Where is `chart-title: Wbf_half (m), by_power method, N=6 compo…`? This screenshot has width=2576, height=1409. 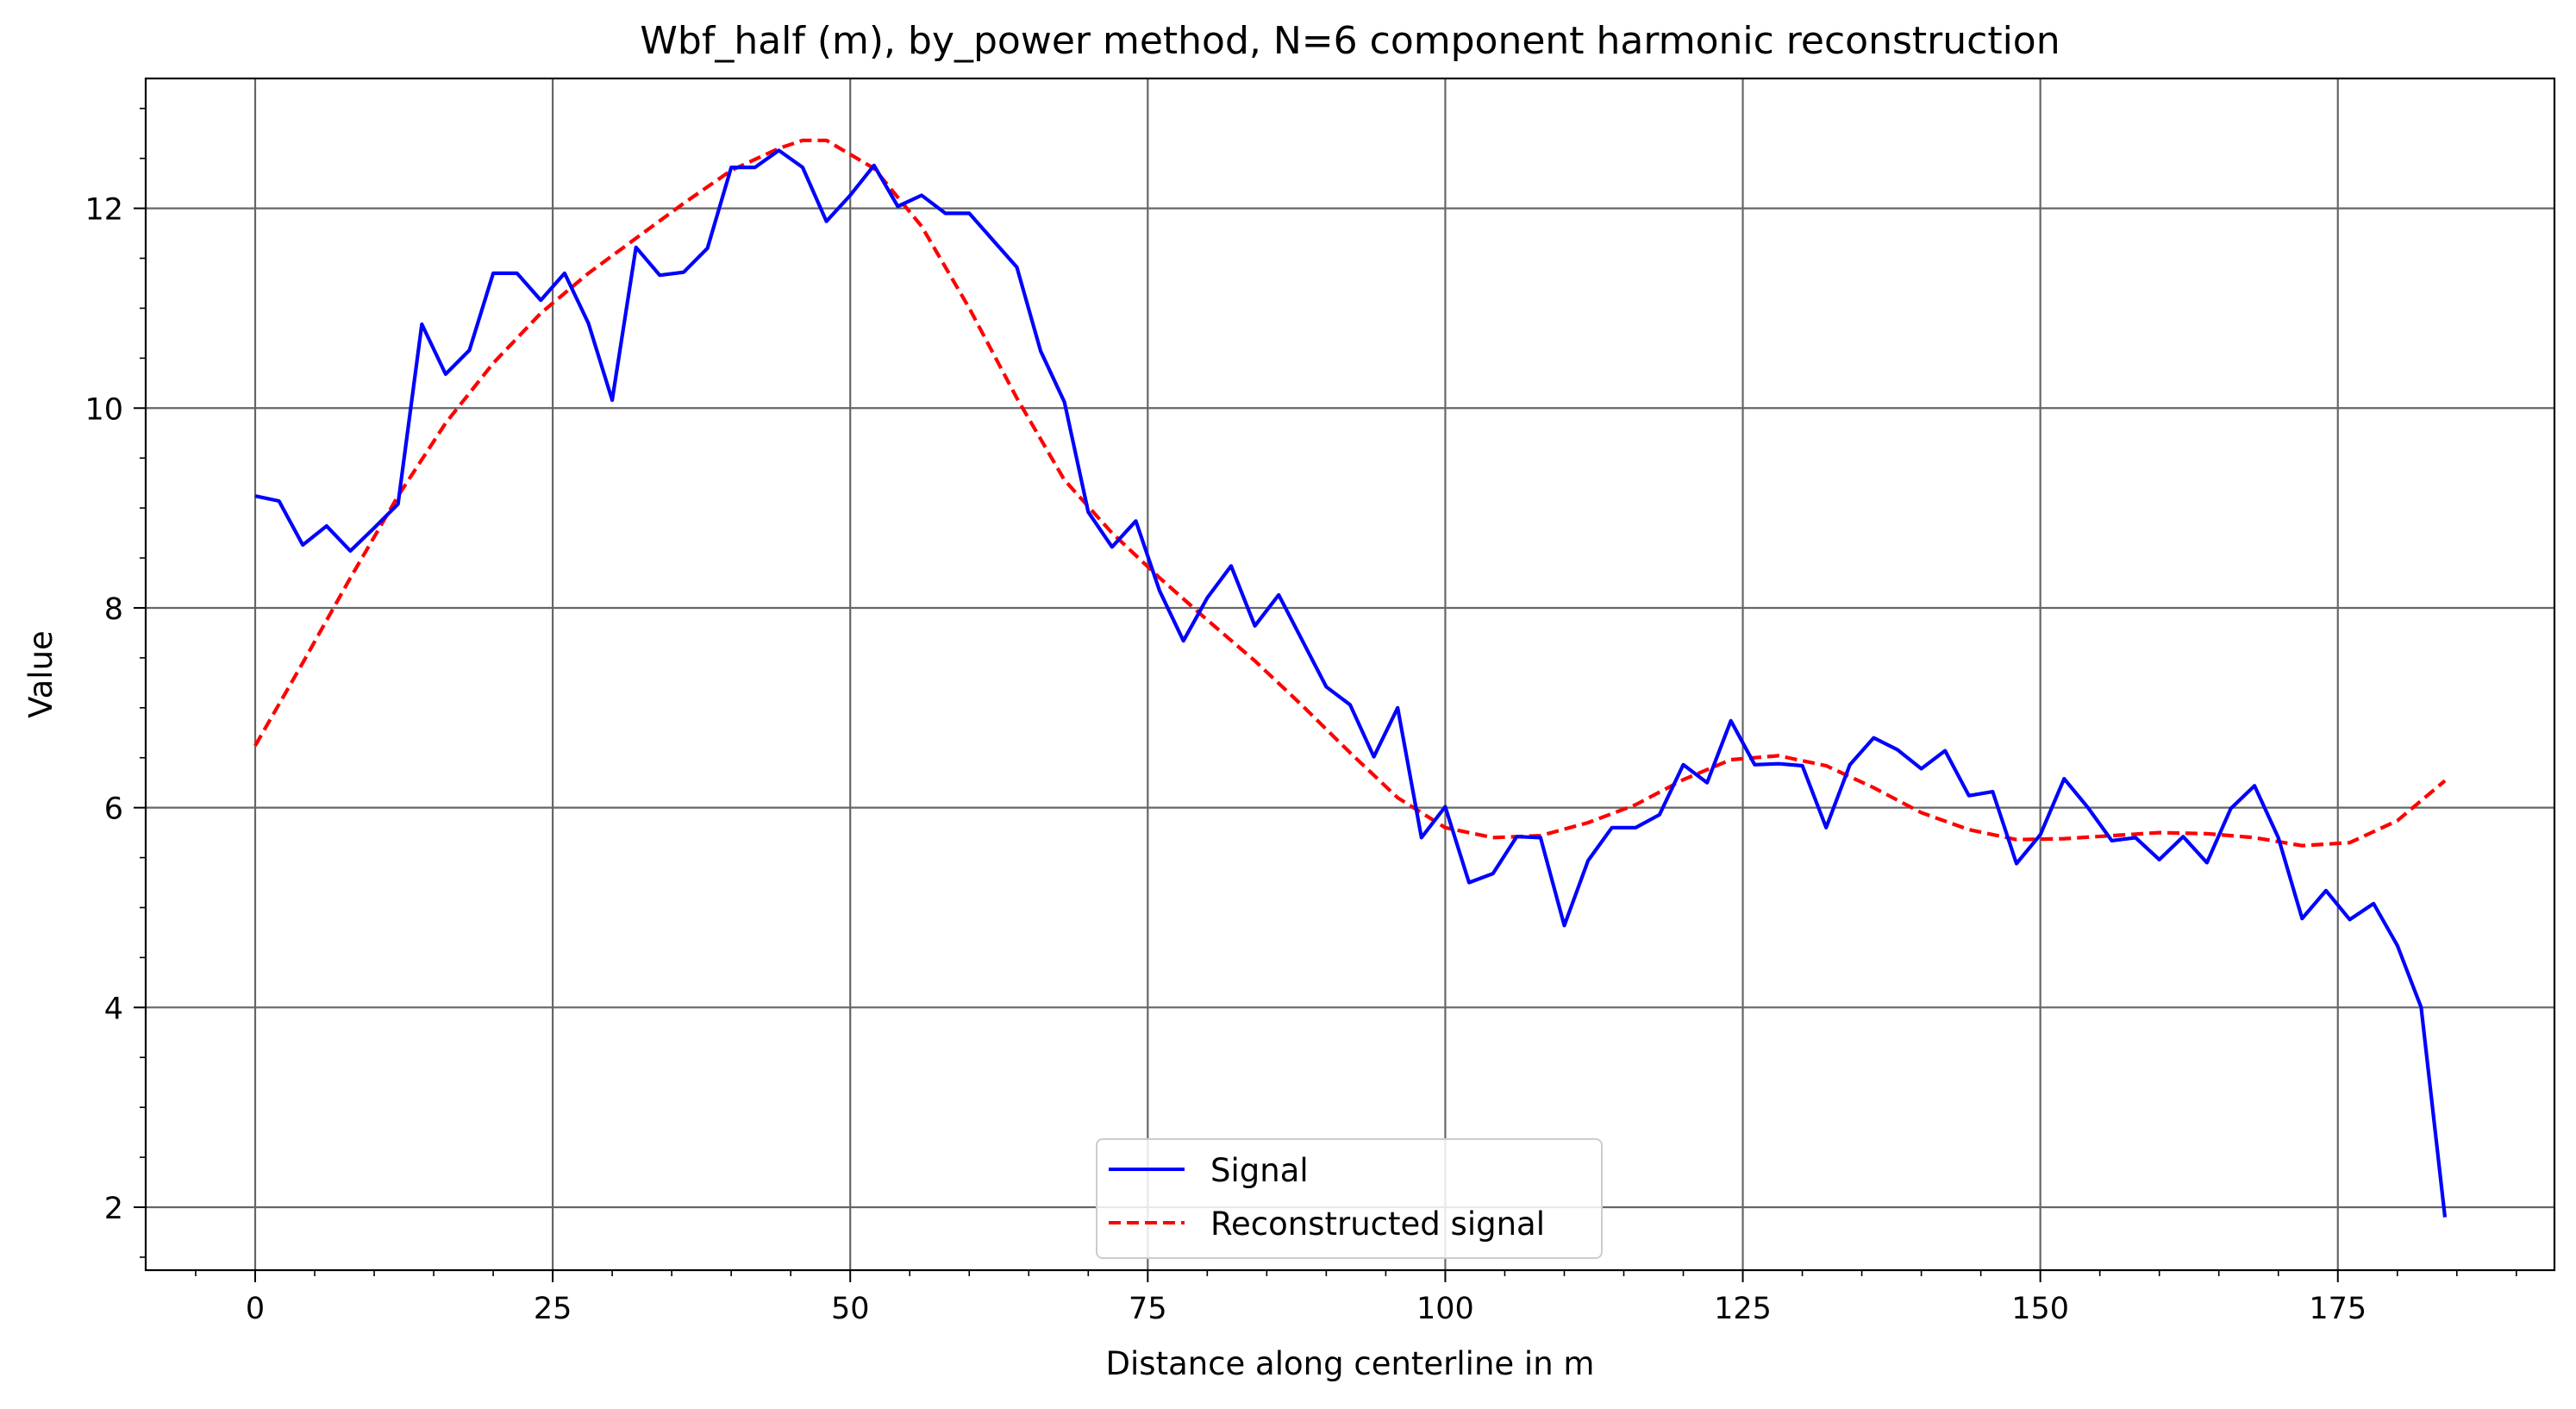
chart-title: Wbf_half (m), by_power method, N=6 compo… is located at coordinates (1350, 41).